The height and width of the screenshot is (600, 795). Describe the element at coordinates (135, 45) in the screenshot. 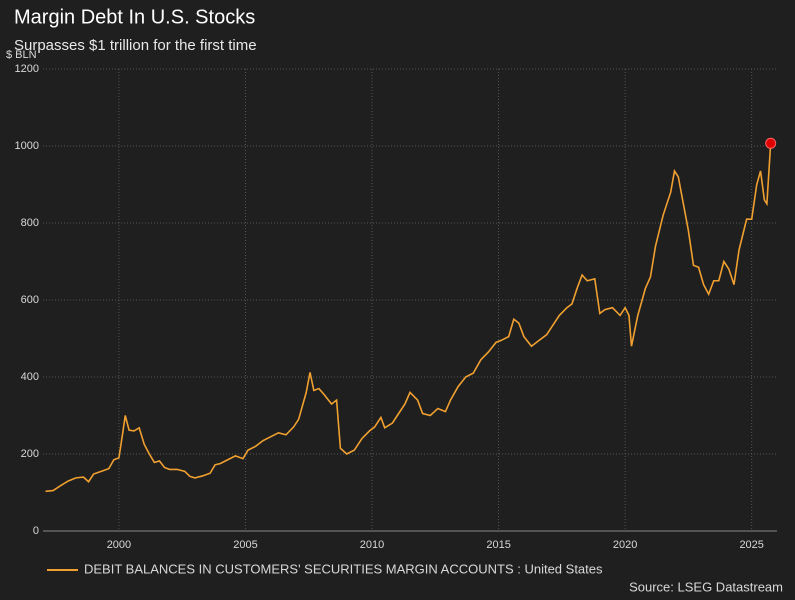

I see `chart-subtitle: Surpasses $1 trillion for the first time` at that location.